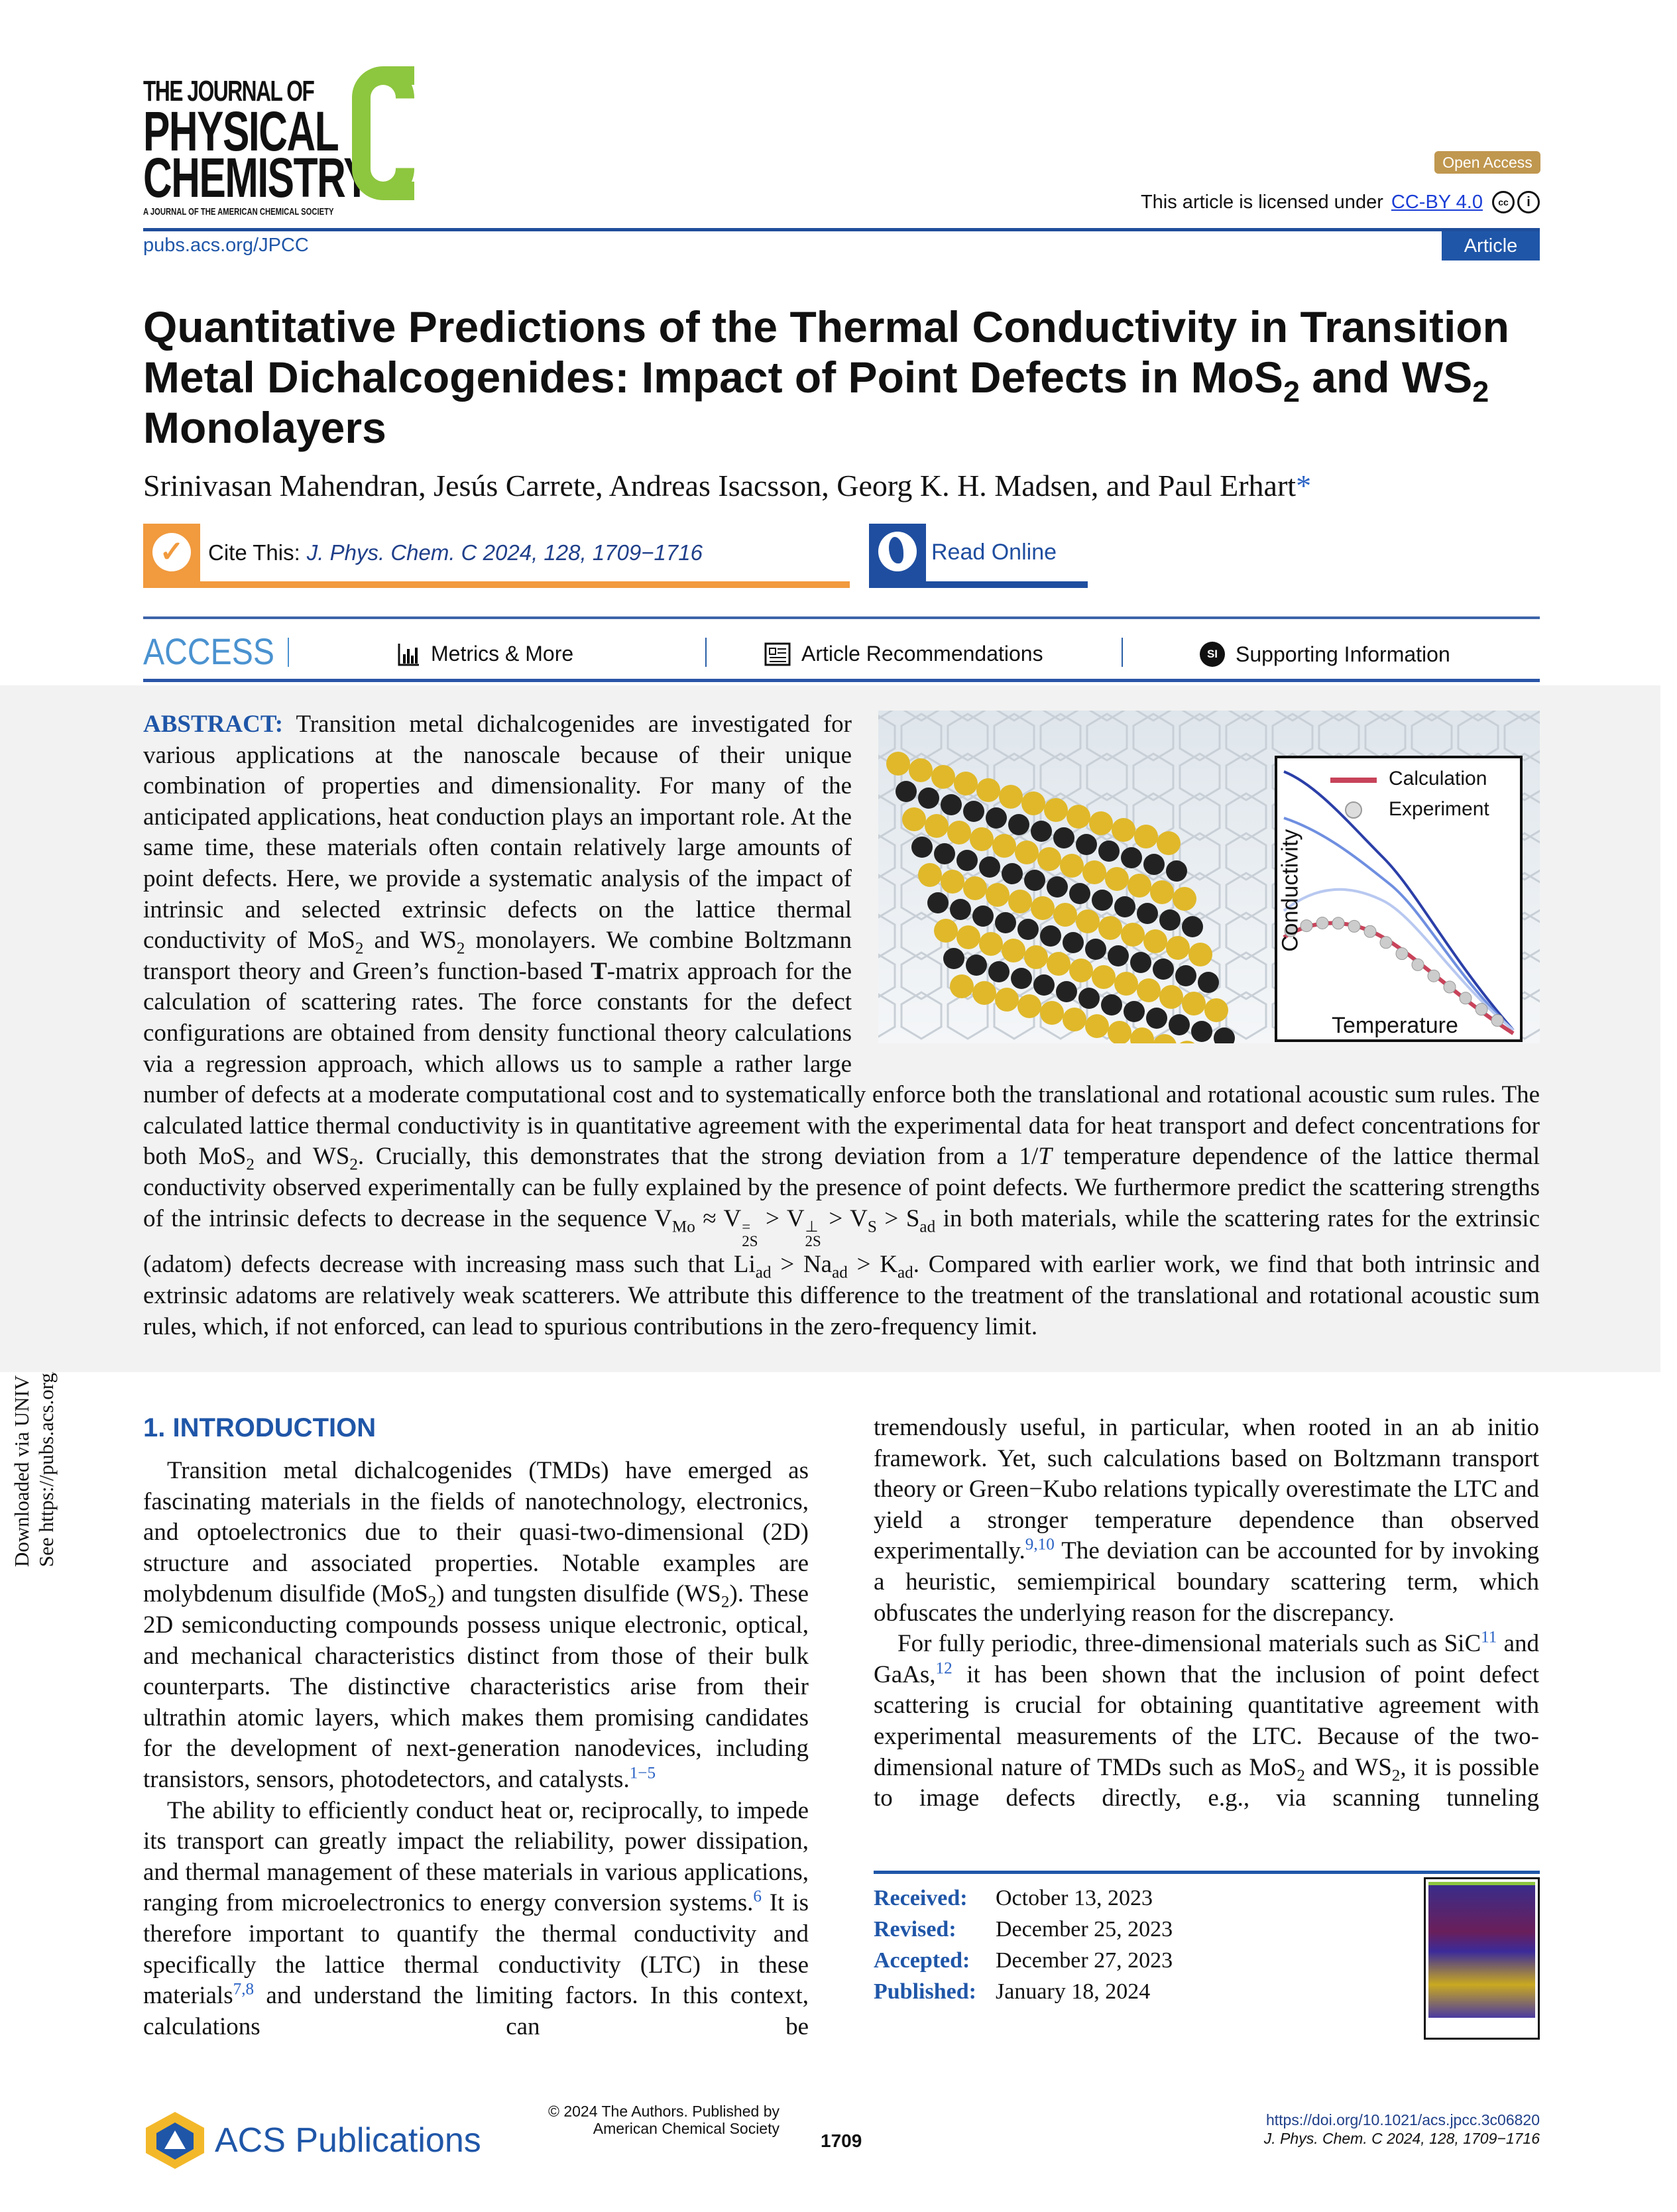  I want to click on citation-reference: J. Phys. Chem. C 2024, 128, 1709−1716, so click(504, 552).